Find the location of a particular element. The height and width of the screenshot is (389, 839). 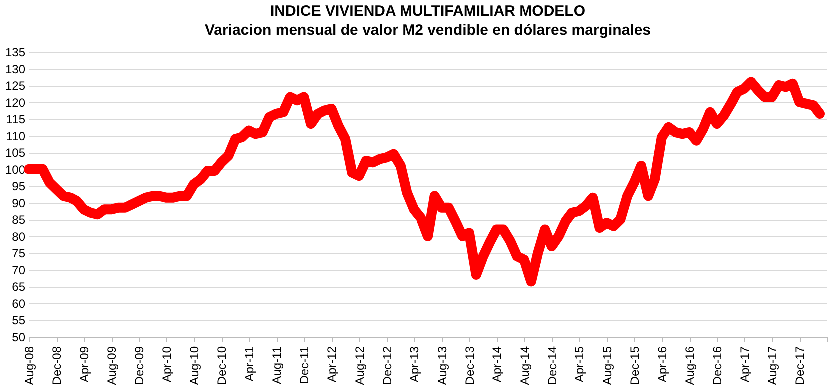

x-tick-label: Dec-11 is located at coordinates (305, 365).